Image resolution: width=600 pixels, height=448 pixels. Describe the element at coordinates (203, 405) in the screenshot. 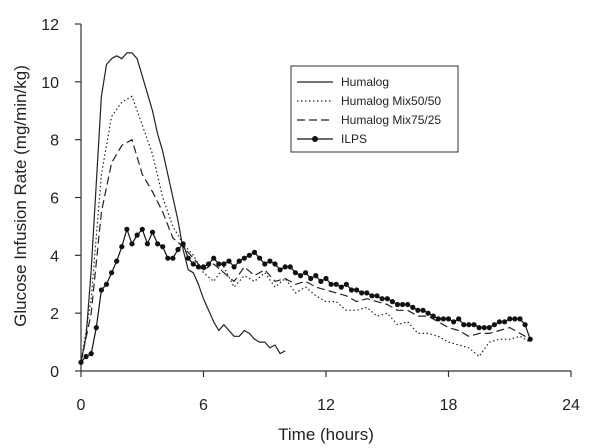

I see `x-tick-label: 6` at that location.